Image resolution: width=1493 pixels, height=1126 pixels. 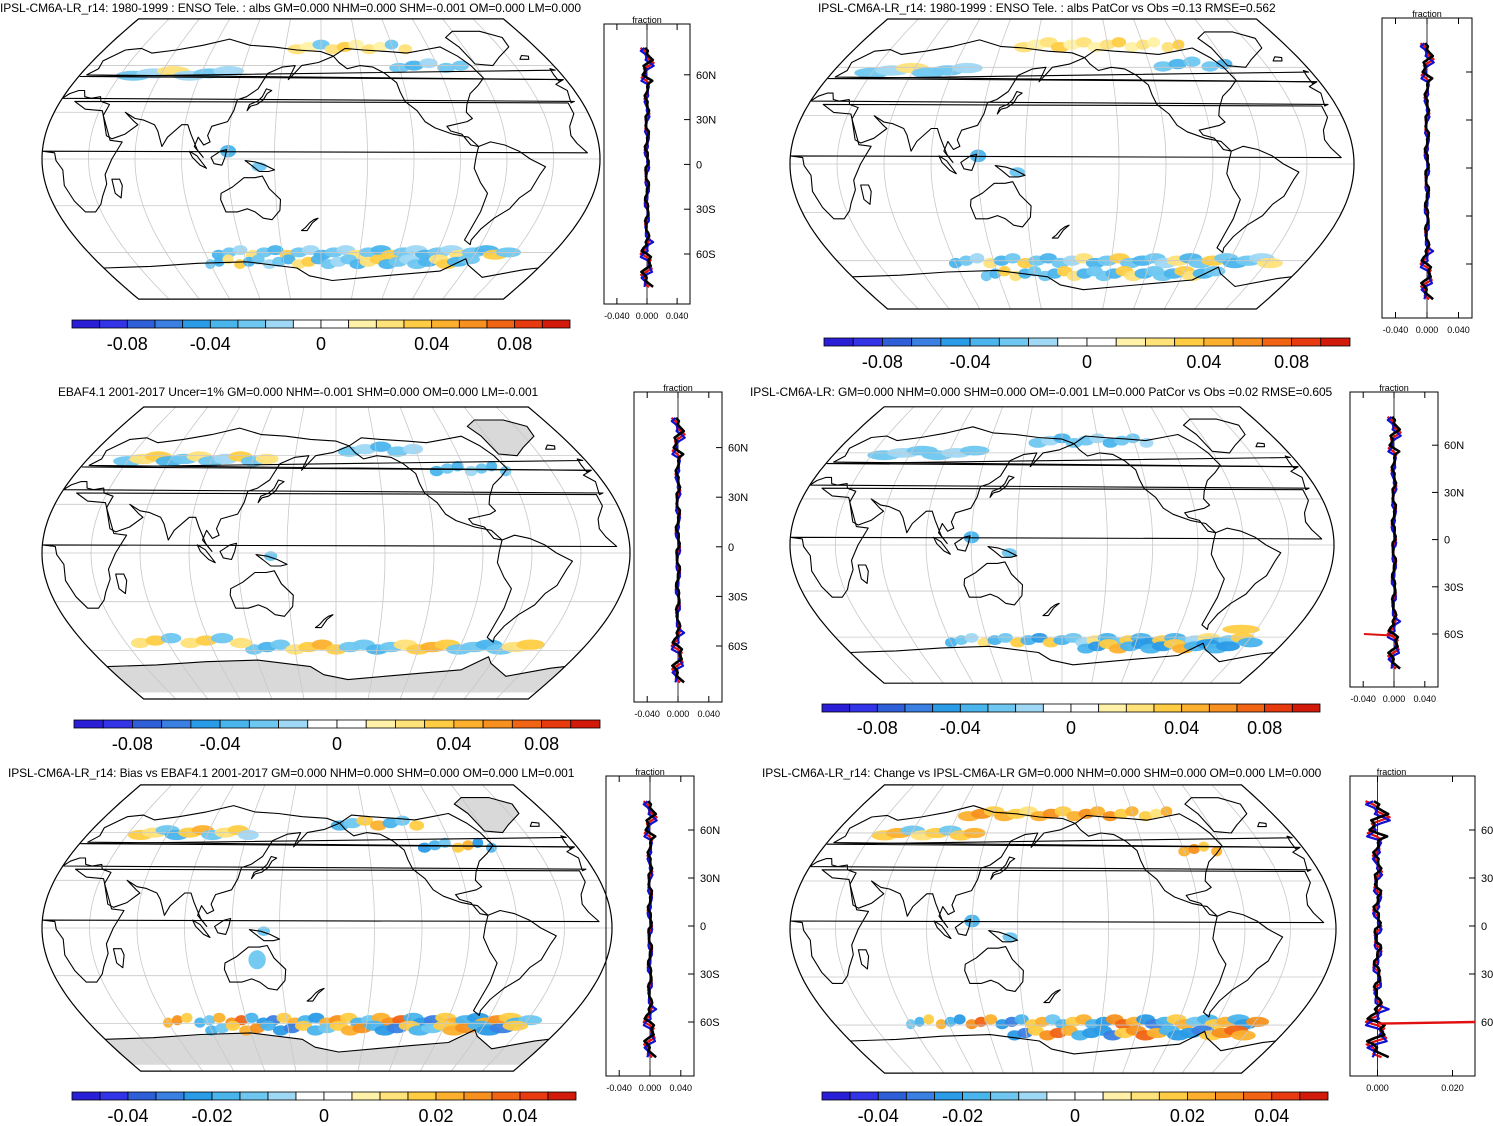 I want to click on zonal-mean-plot: fraction 60N 30N 0 30S 60S -0.040 0.000 0.040, so click(x=690, y=551).